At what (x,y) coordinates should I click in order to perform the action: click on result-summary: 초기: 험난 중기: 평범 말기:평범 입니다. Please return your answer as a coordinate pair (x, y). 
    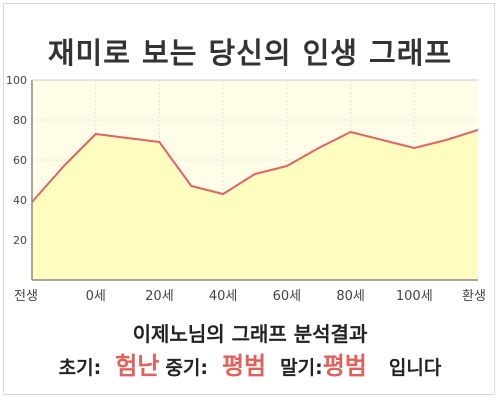
    Looking at the image, I should click on (250, 363).